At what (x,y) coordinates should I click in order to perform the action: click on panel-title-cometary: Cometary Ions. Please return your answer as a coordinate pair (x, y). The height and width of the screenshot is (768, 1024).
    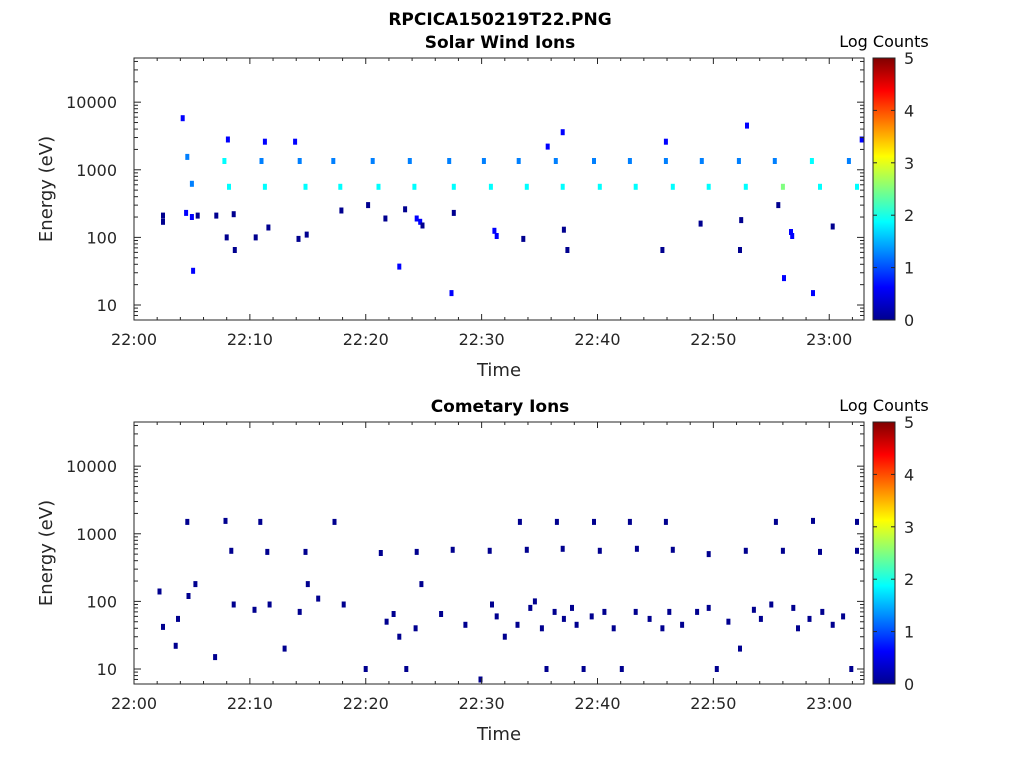
    Looking at the image, I should click on (500, 407).